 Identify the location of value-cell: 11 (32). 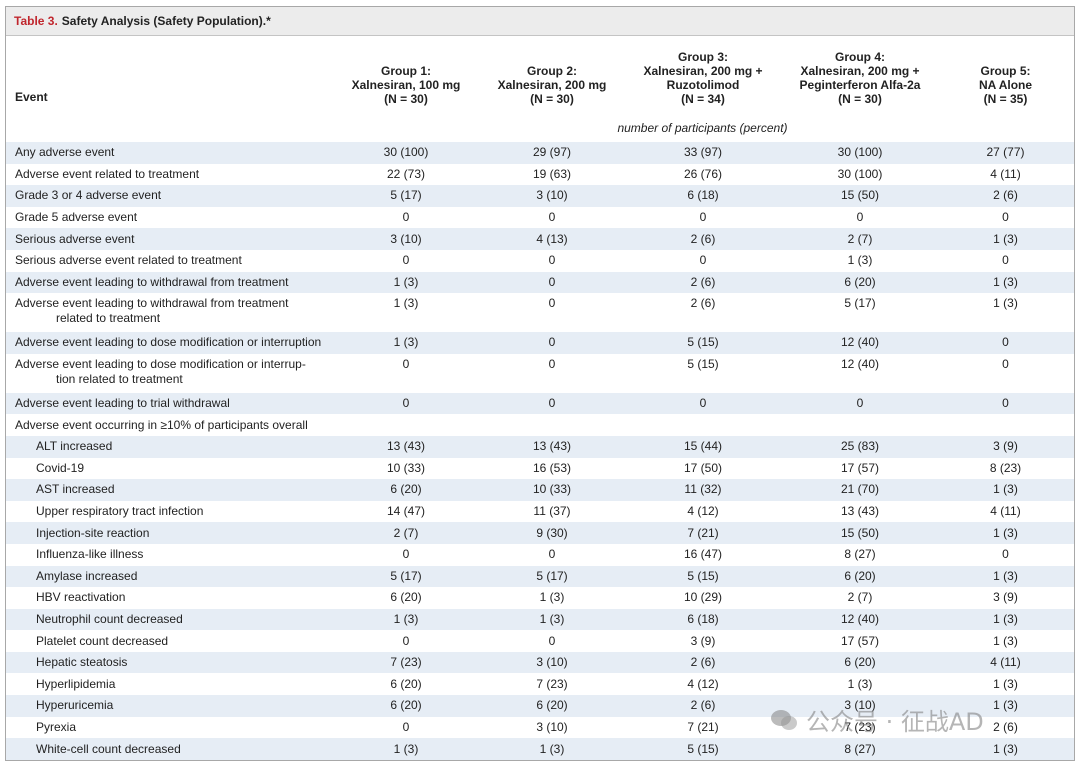
(703, 490).